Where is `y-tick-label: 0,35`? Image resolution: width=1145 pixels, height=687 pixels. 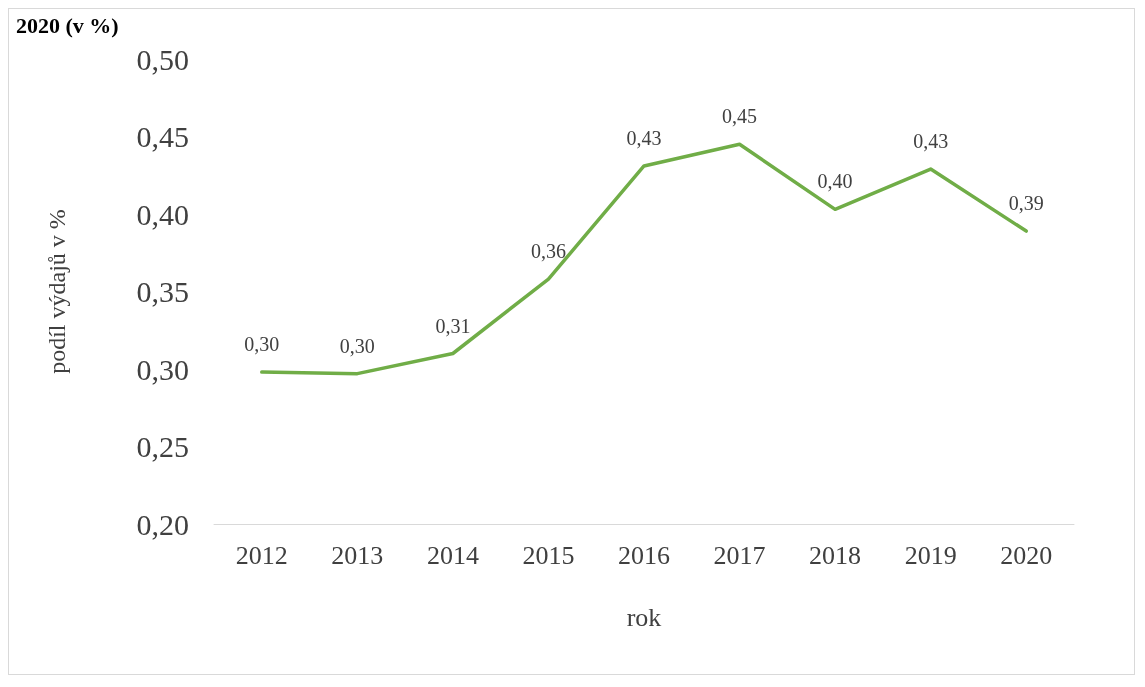 y-tick-label: 0,35 is located at coordinates (162, 291).